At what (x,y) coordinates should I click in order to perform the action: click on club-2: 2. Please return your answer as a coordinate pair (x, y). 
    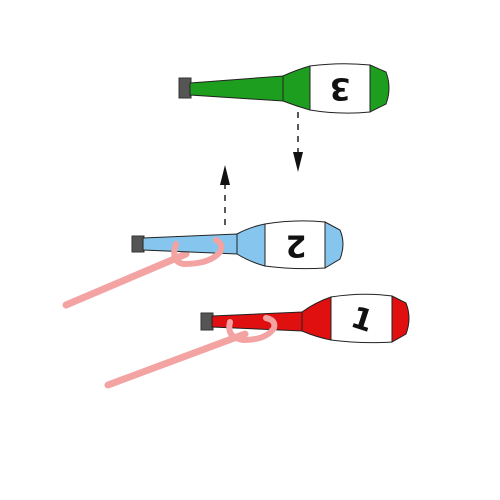
    Looking at the image, I should click on (237, 245).